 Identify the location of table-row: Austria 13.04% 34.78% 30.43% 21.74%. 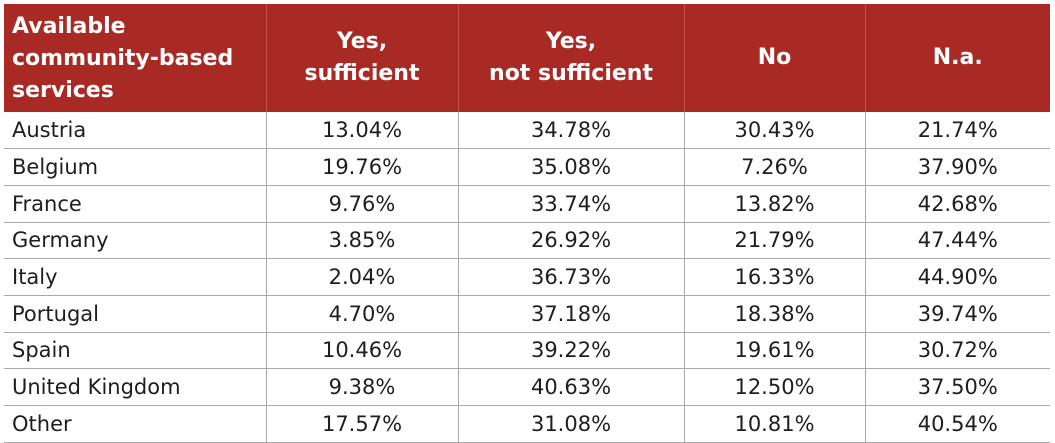
(527, 131).